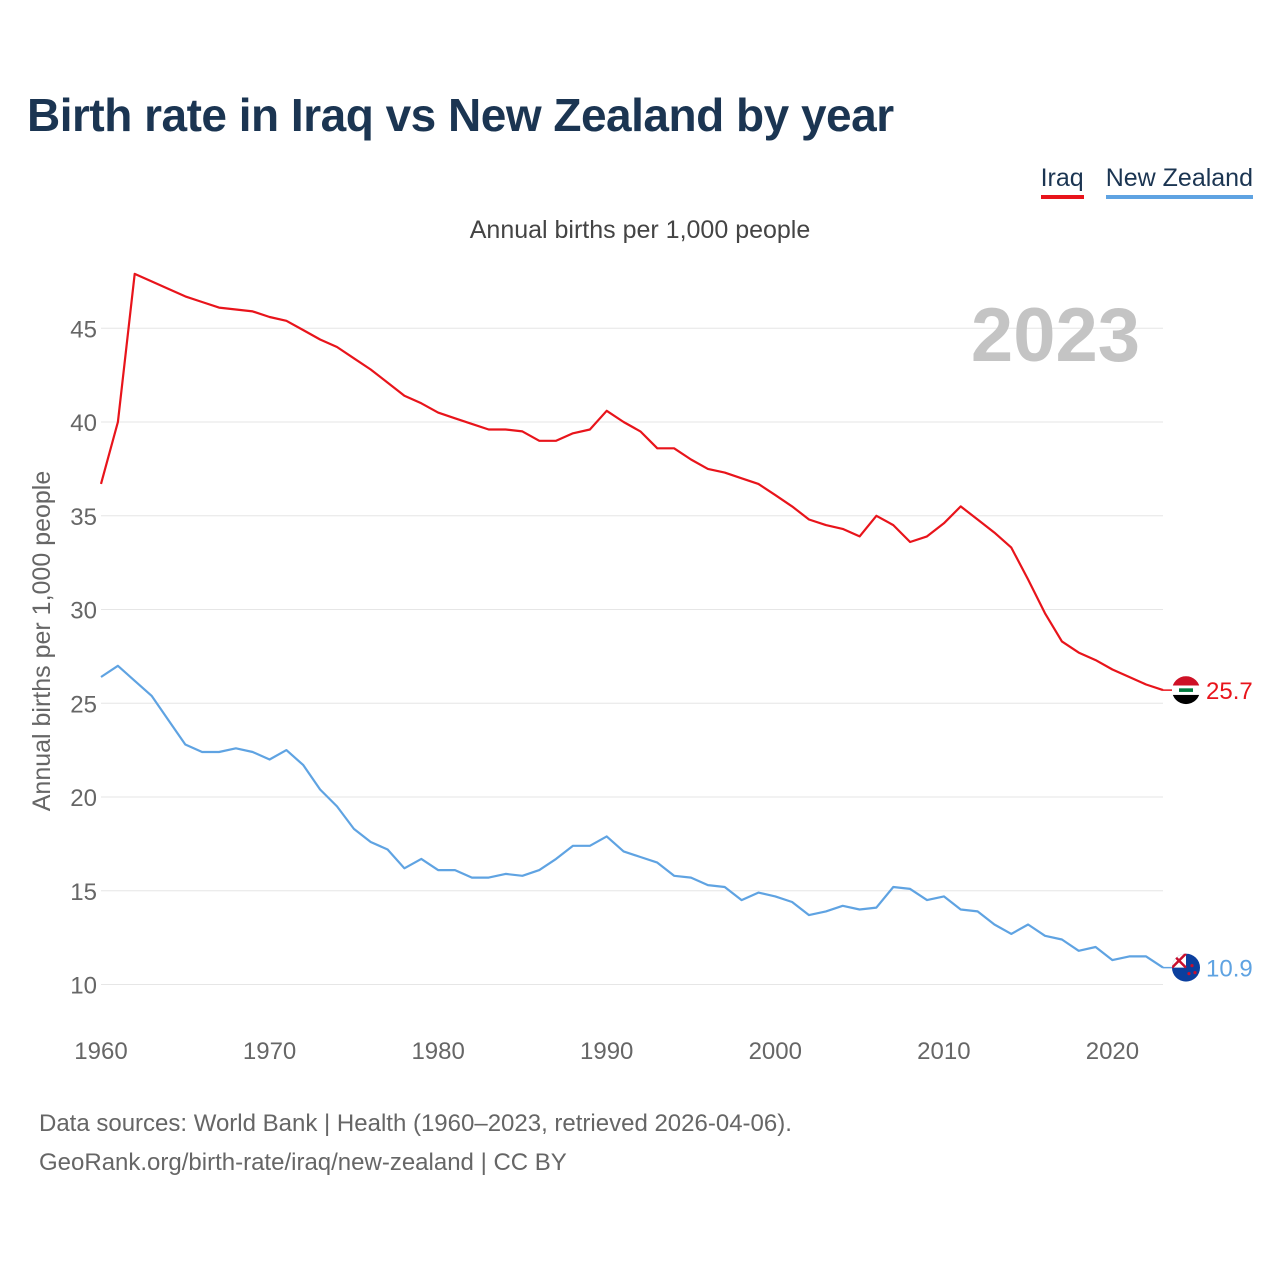 The width and height of the screenshot is (1280, 1280). Describe the element at coordinates (943, 1051) in the screenshot. I see `x-tick-label-2010: 2010` at that location.